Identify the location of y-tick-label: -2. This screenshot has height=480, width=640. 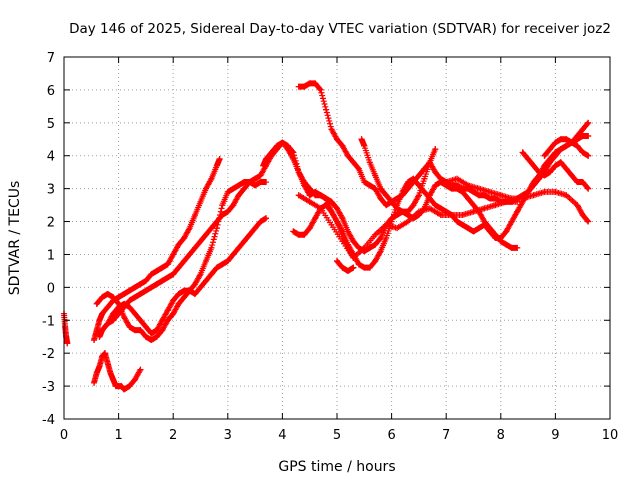
(48, 354).